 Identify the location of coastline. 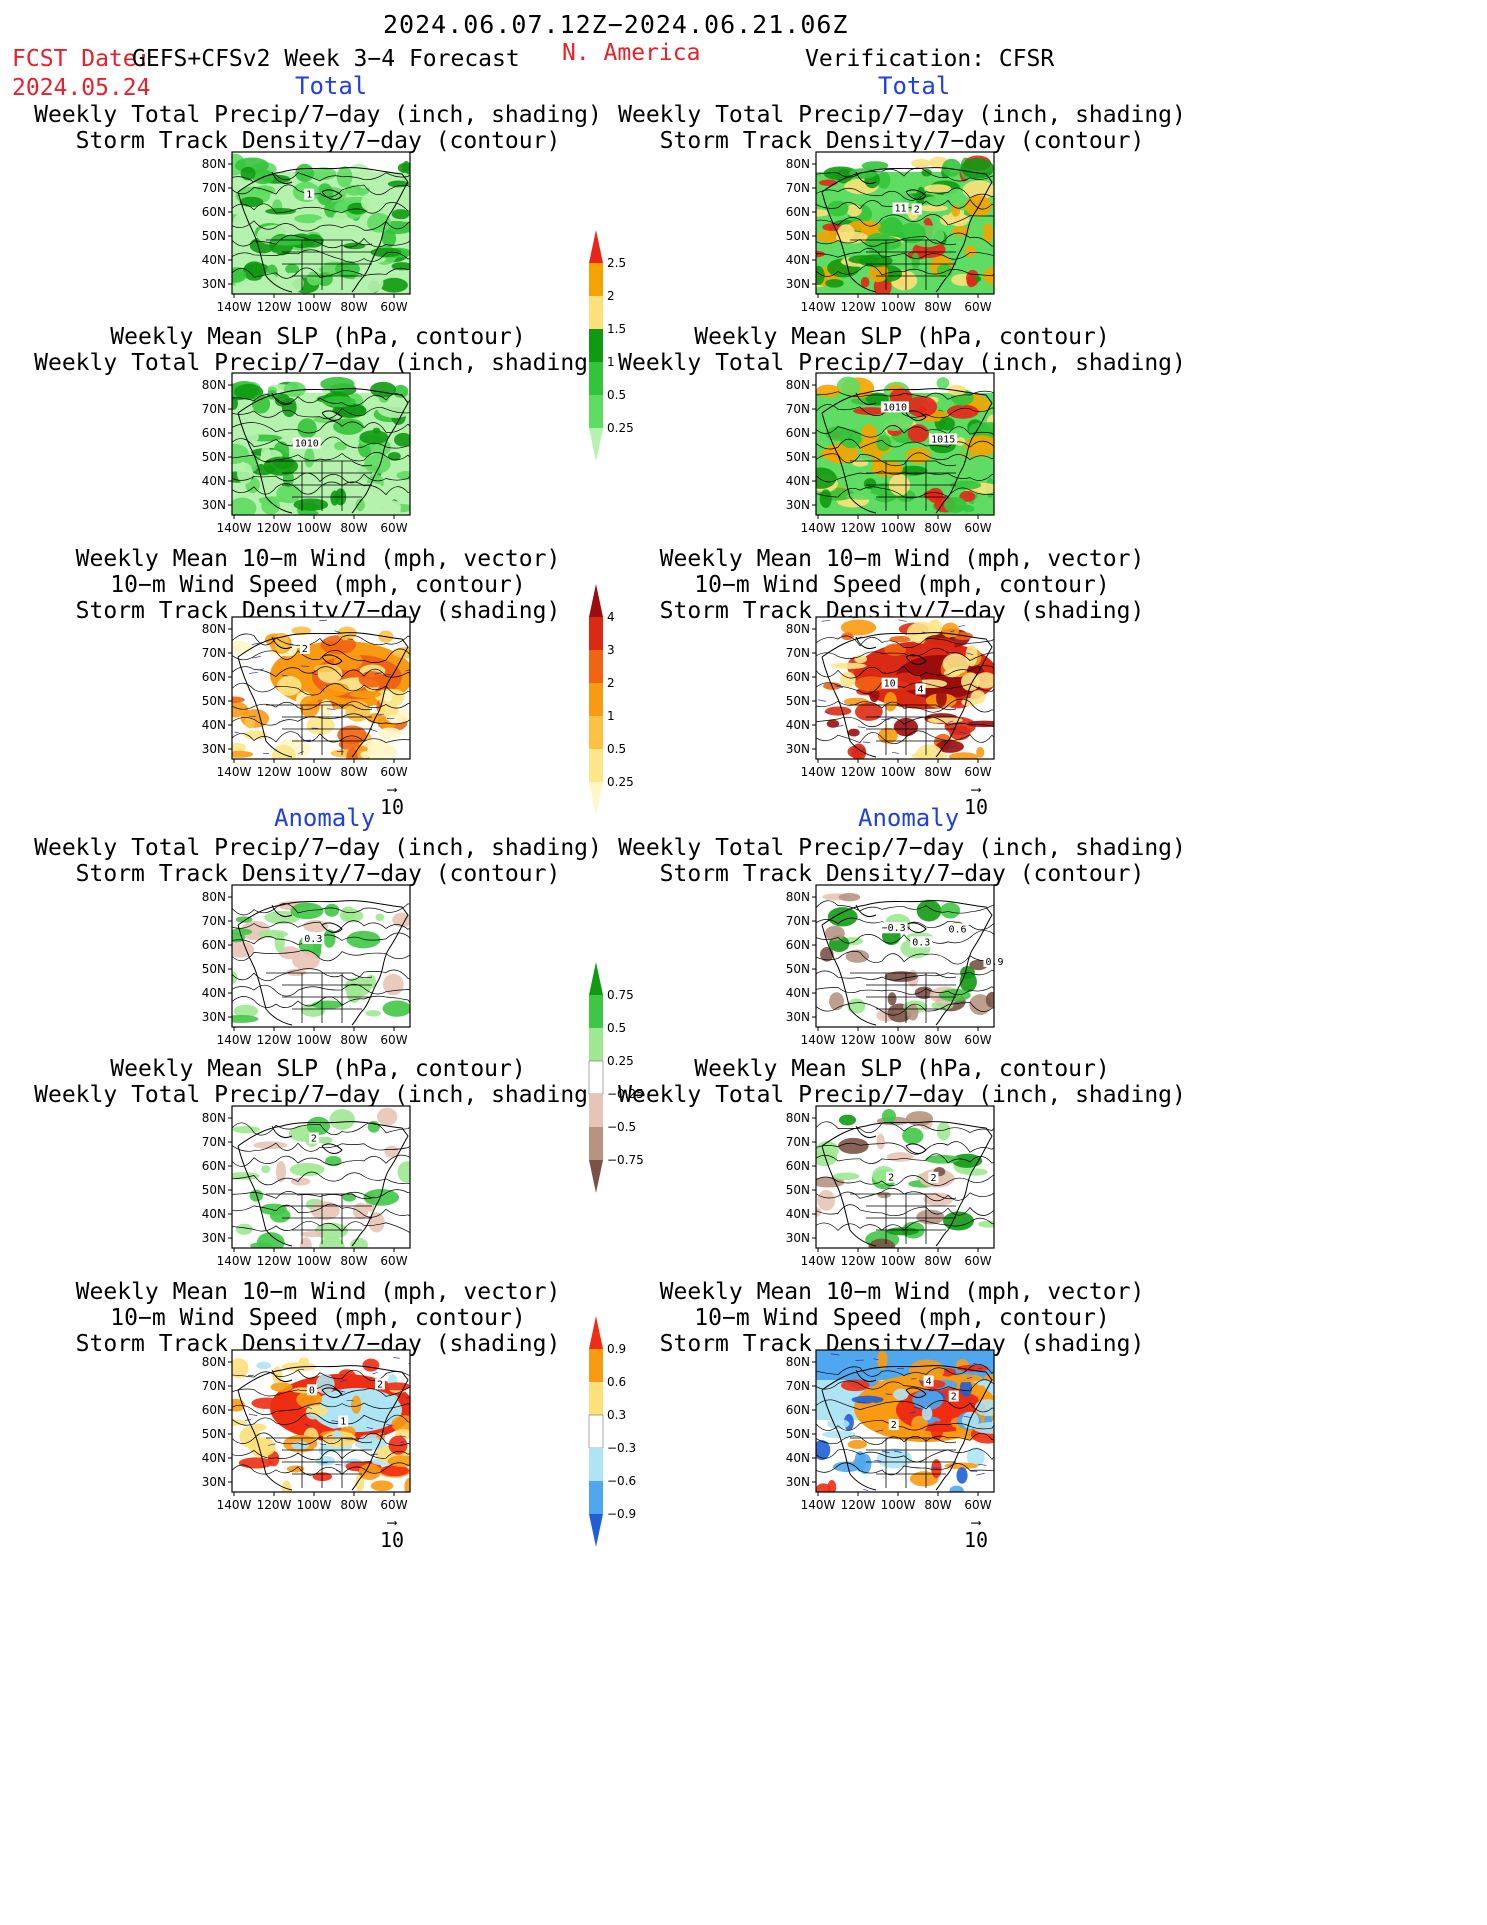
(323, 451).